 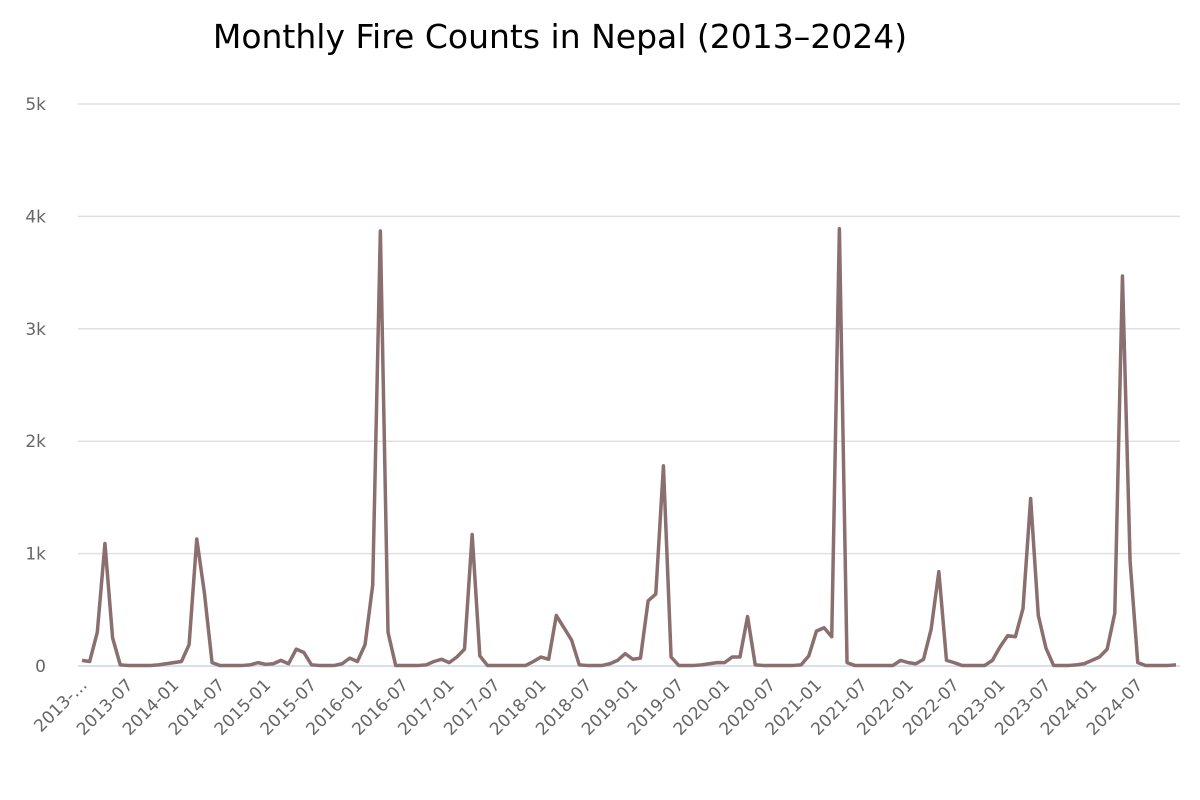 What do you see at coordinates (40, 667) in the screenshot?
I see `y-tick-label: 0` at bounding box center [40, 667].